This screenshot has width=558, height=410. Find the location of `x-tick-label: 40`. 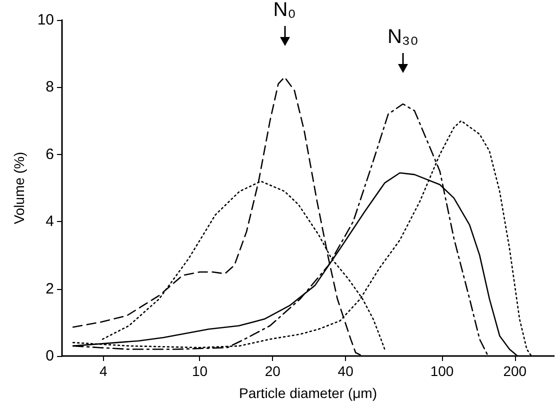

x-tick-label: 40 is located at coordinates (346, 371).